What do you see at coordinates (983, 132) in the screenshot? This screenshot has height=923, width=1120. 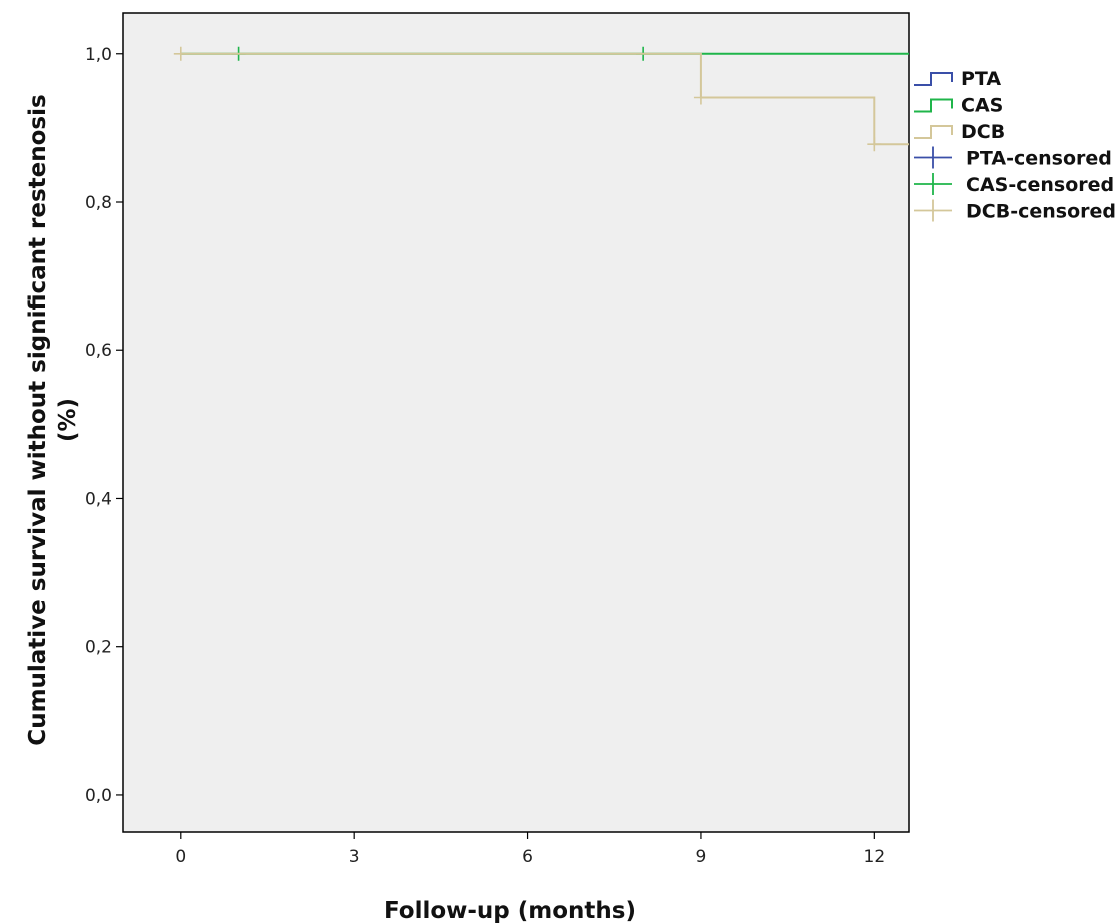 I see `legend-label-dcb: DCB` at bounding box center [983, 132].